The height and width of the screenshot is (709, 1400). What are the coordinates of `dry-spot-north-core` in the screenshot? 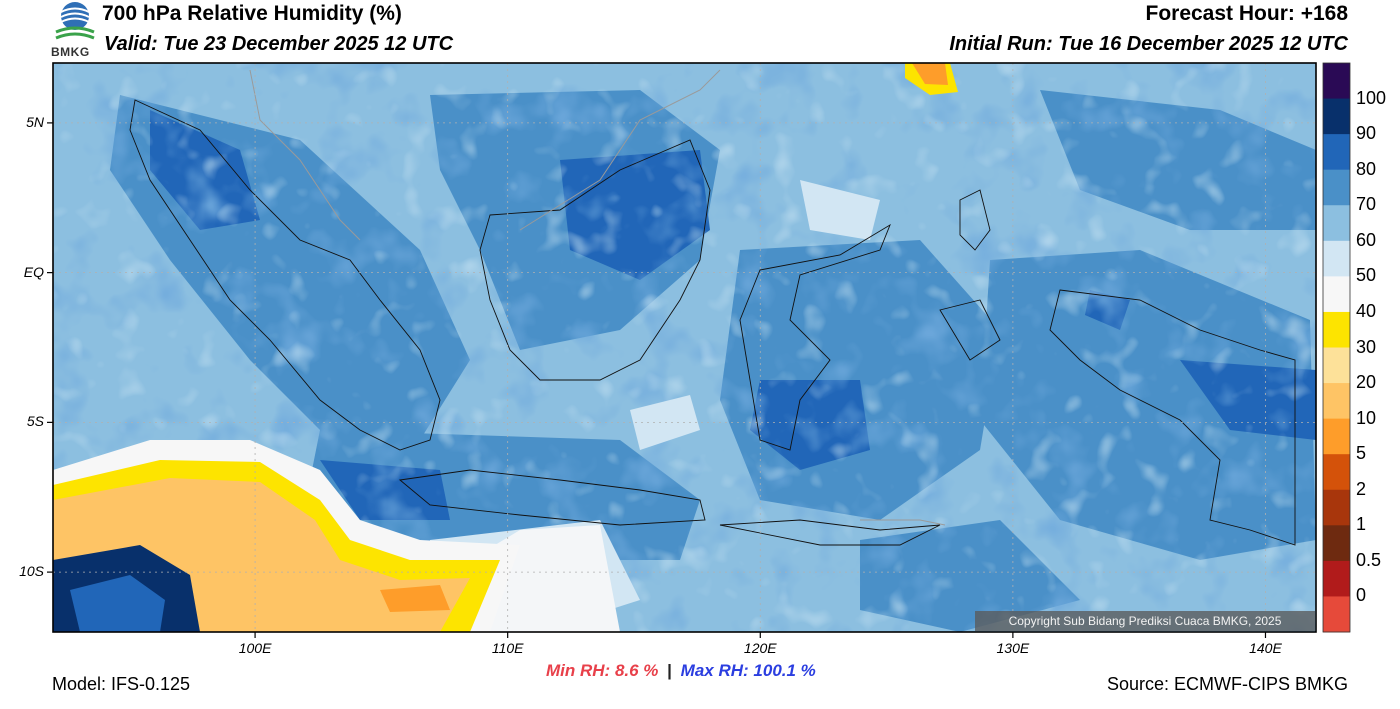 It's located at (930, 74).